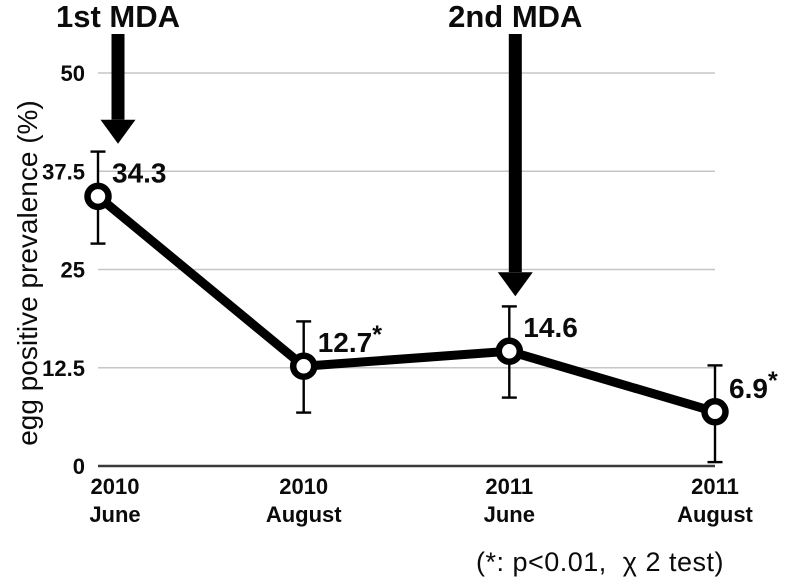 The height and width of the screenshot is (584, 787). What do you see at coordinates (139, 172) in the screenshot?
I see `value-label: 34.3` at bounding box center [139, 172].